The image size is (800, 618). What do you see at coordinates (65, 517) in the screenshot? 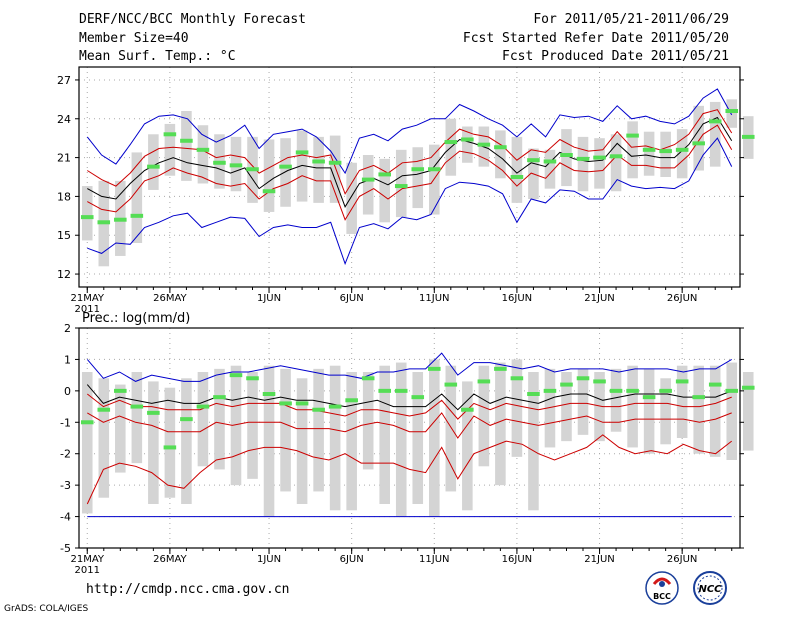
I see `y-tick-label: -4` at bounding box center [65, 517].